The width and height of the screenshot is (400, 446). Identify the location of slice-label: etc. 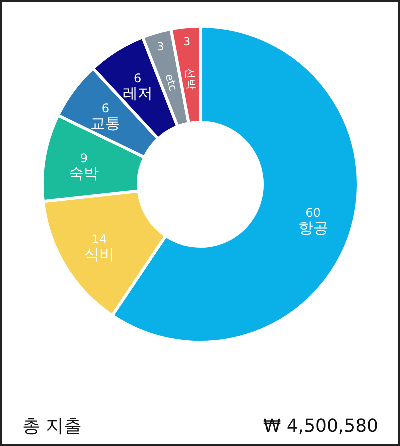
(171, 82).